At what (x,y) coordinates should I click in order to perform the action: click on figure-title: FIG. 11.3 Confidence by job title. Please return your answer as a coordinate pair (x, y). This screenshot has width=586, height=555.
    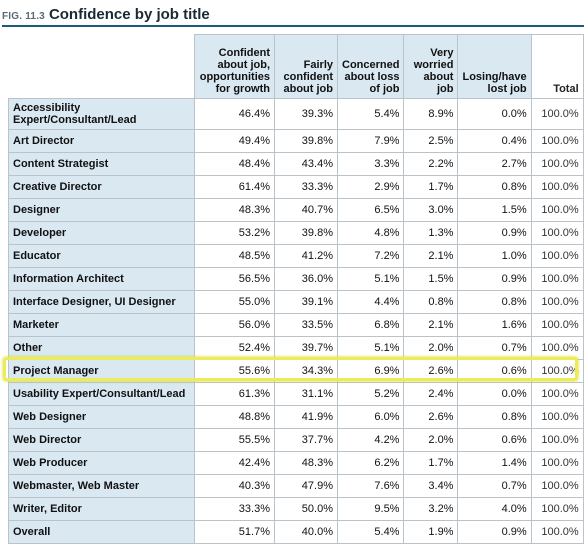
    Looking at the image, I should click on (106, 14).